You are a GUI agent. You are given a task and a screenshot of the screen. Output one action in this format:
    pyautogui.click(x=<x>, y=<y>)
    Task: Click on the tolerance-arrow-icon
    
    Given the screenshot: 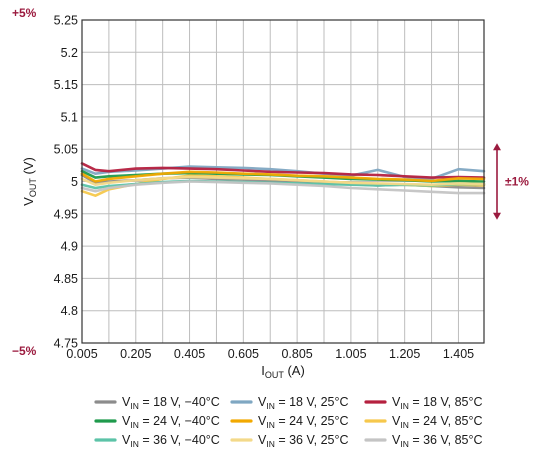 What is the action you would take?
    pyautogui.click(x=497, y=181)
    